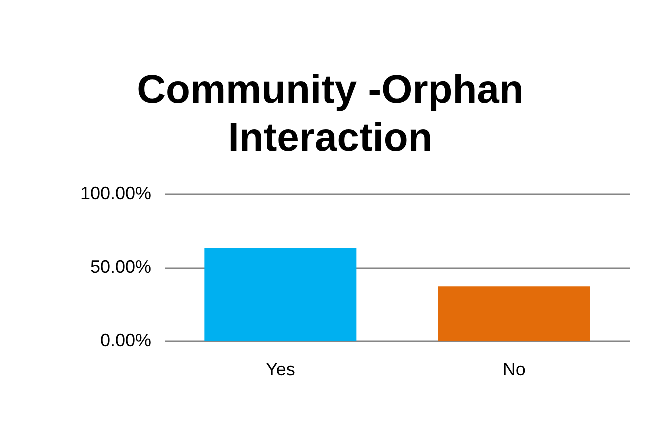 This screenshot has height=423, width=652. I want to click on chart-title: Community -Orphan Interaction, so click(330, 114).